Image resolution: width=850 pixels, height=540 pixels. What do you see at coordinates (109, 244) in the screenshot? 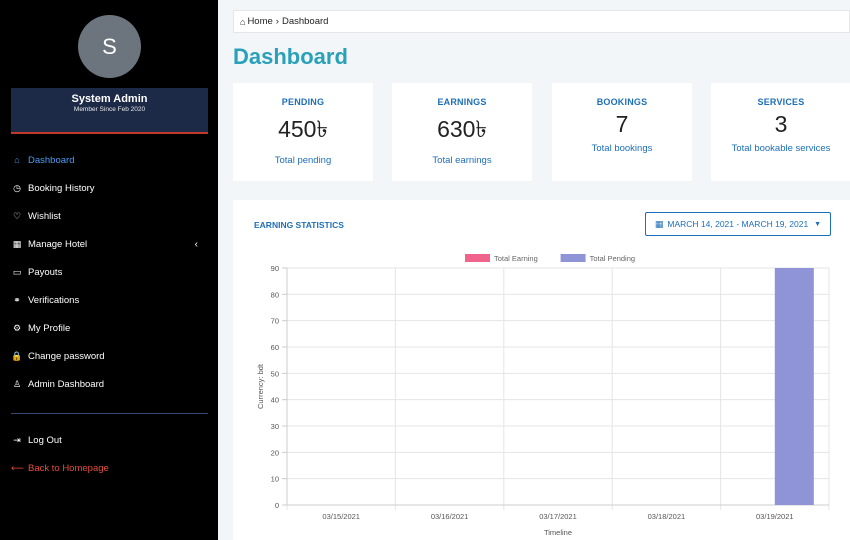
I see `sidebar-item-manage-hotel: ▦ Manage Hotel ‹` at bounding box center [109, 244].